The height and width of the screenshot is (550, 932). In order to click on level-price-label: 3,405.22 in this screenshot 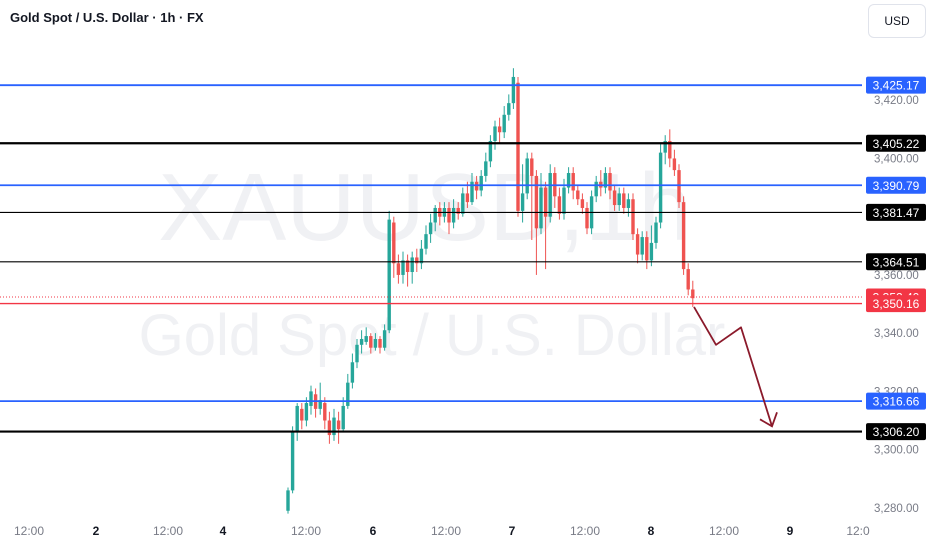, I will do `click(896, 144)`.